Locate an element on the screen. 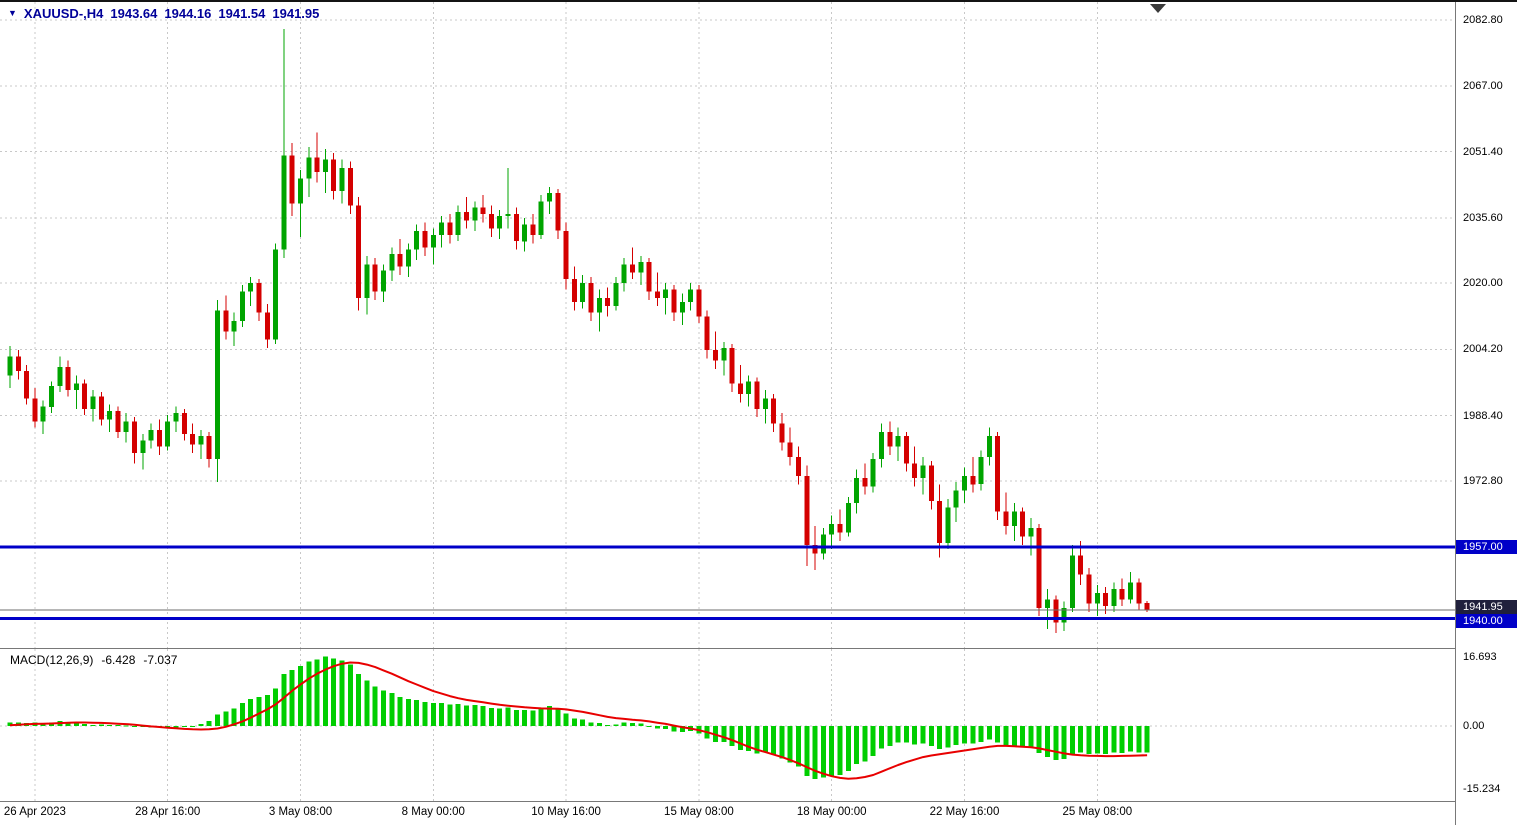 The width and height of the screenshot is (1517, 825). macd-signal-line is located at coordinates (578, 720).